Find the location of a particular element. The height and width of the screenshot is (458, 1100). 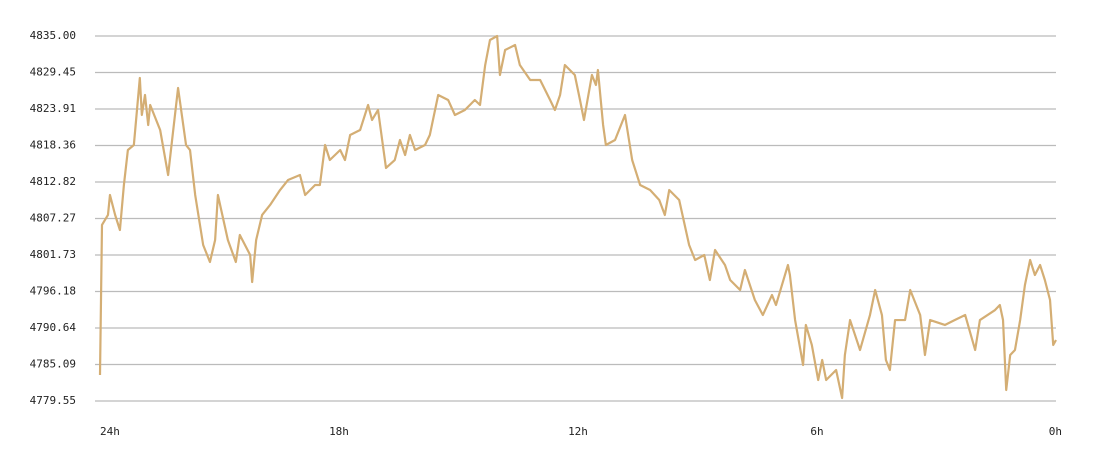

y-tick-label: 4779.55 is located at coordinates (53, 400).